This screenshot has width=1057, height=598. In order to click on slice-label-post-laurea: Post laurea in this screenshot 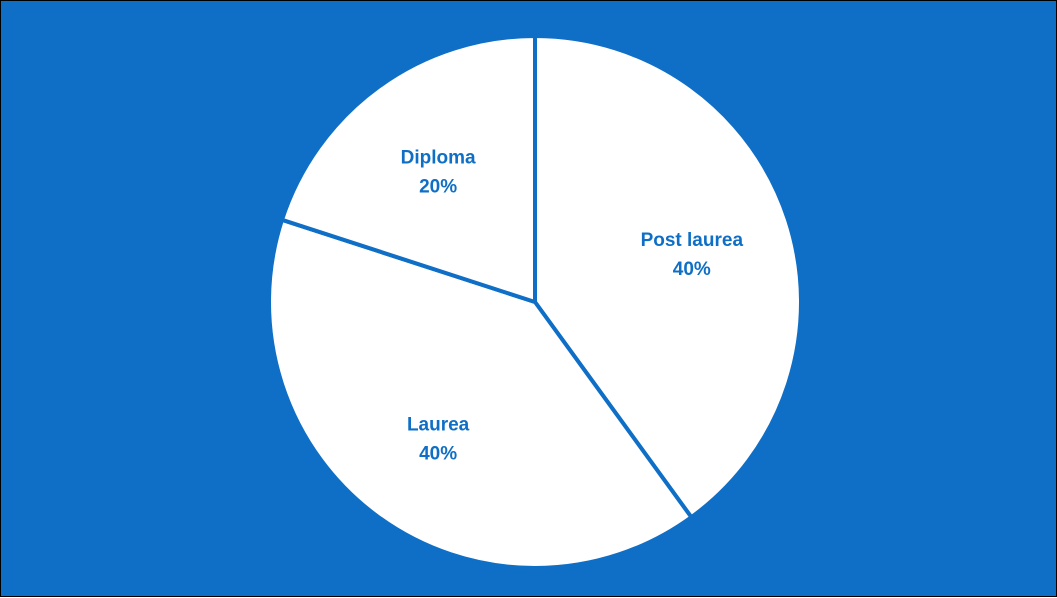, I will do `click(692, 240)`.